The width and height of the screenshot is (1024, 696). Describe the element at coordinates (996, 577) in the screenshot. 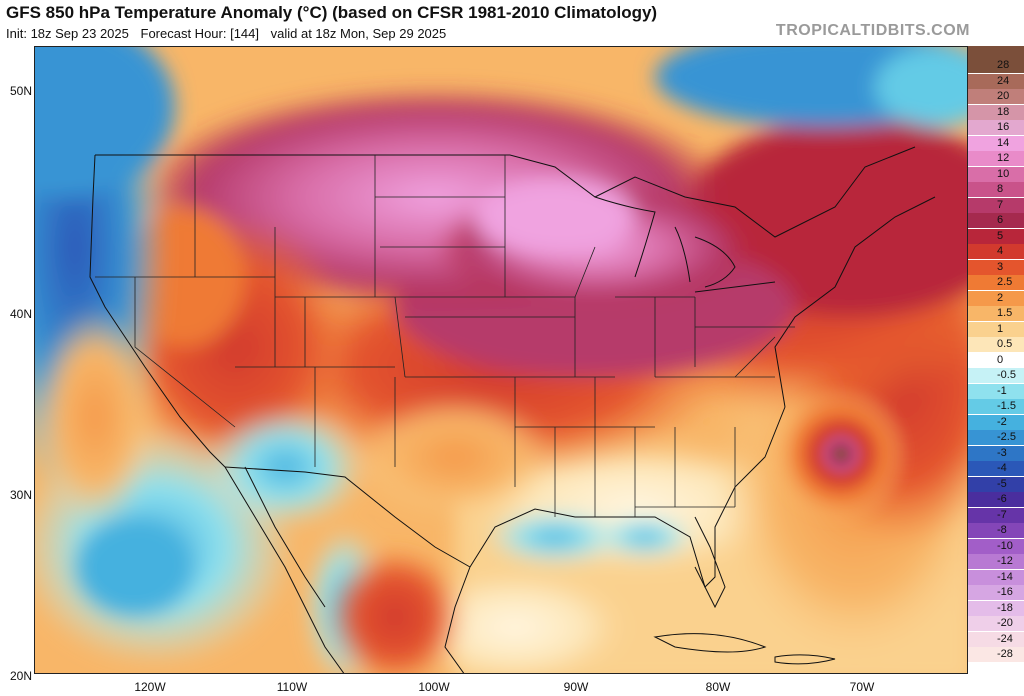

I see `colorbar-level: -14` at that location.